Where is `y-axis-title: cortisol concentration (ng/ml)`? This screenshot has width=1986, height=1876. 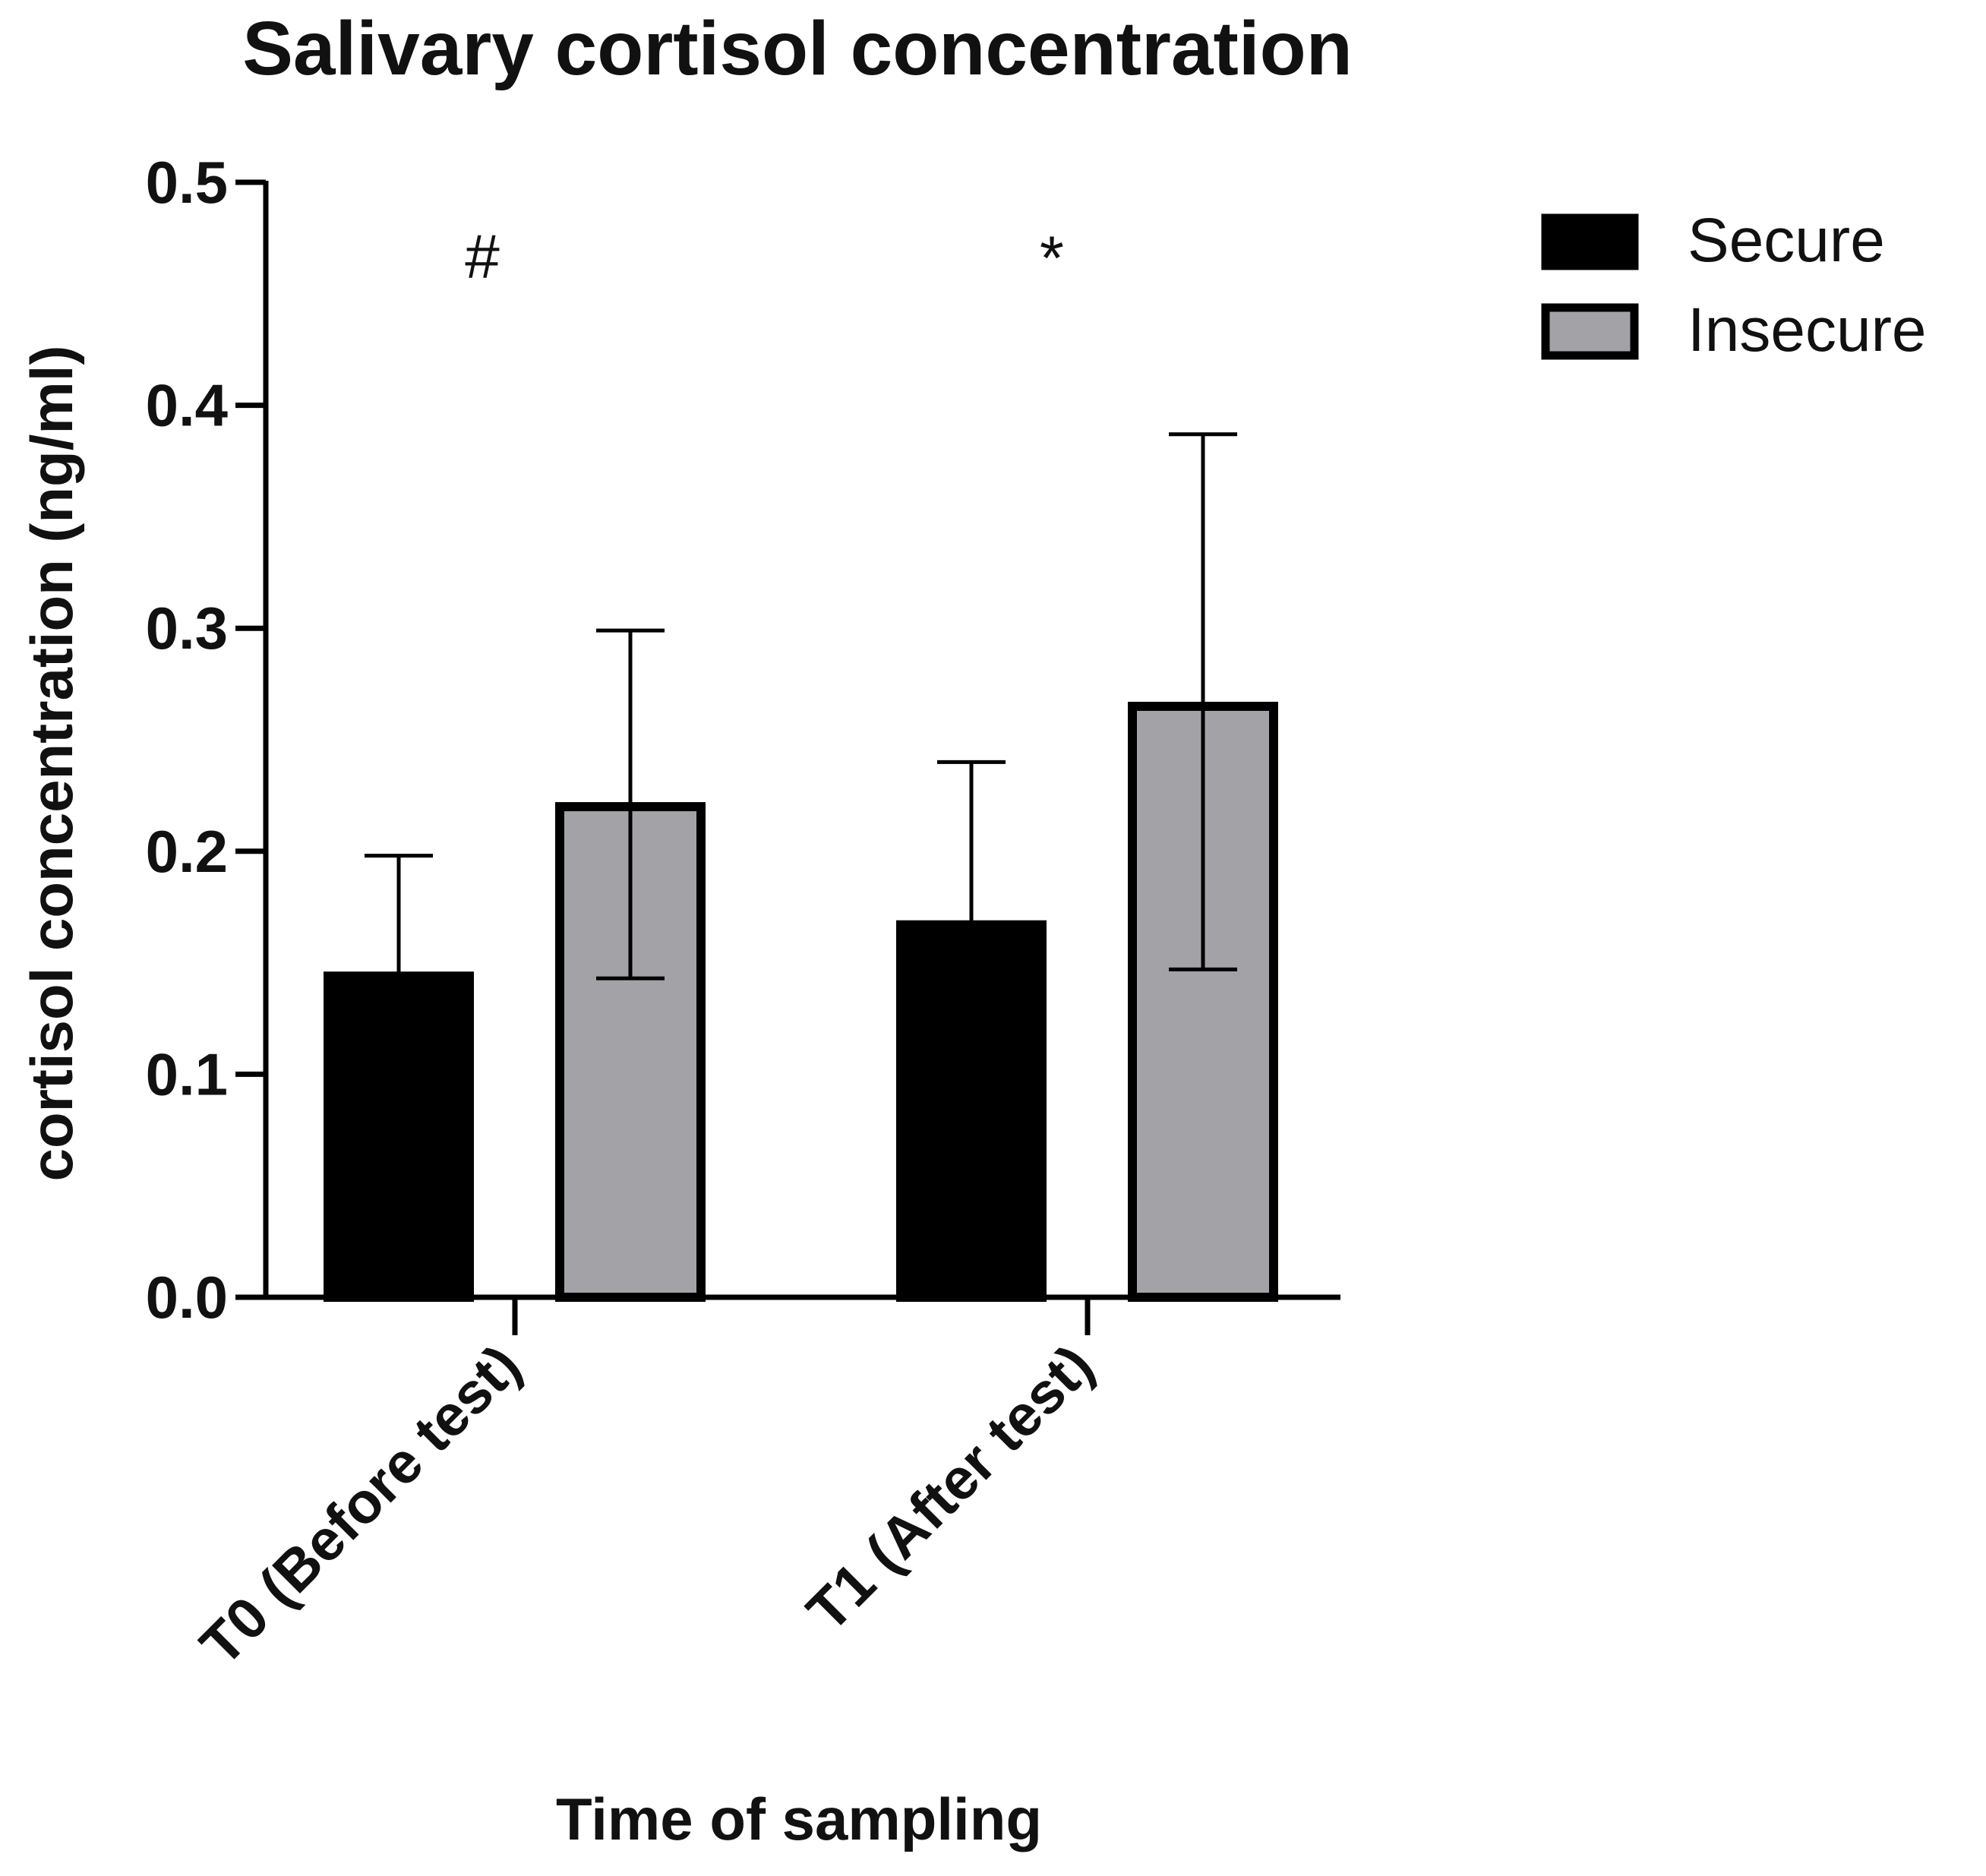 y-axis-title: cortisol concentration (ng/ml) is located at coordinates (52, 764).